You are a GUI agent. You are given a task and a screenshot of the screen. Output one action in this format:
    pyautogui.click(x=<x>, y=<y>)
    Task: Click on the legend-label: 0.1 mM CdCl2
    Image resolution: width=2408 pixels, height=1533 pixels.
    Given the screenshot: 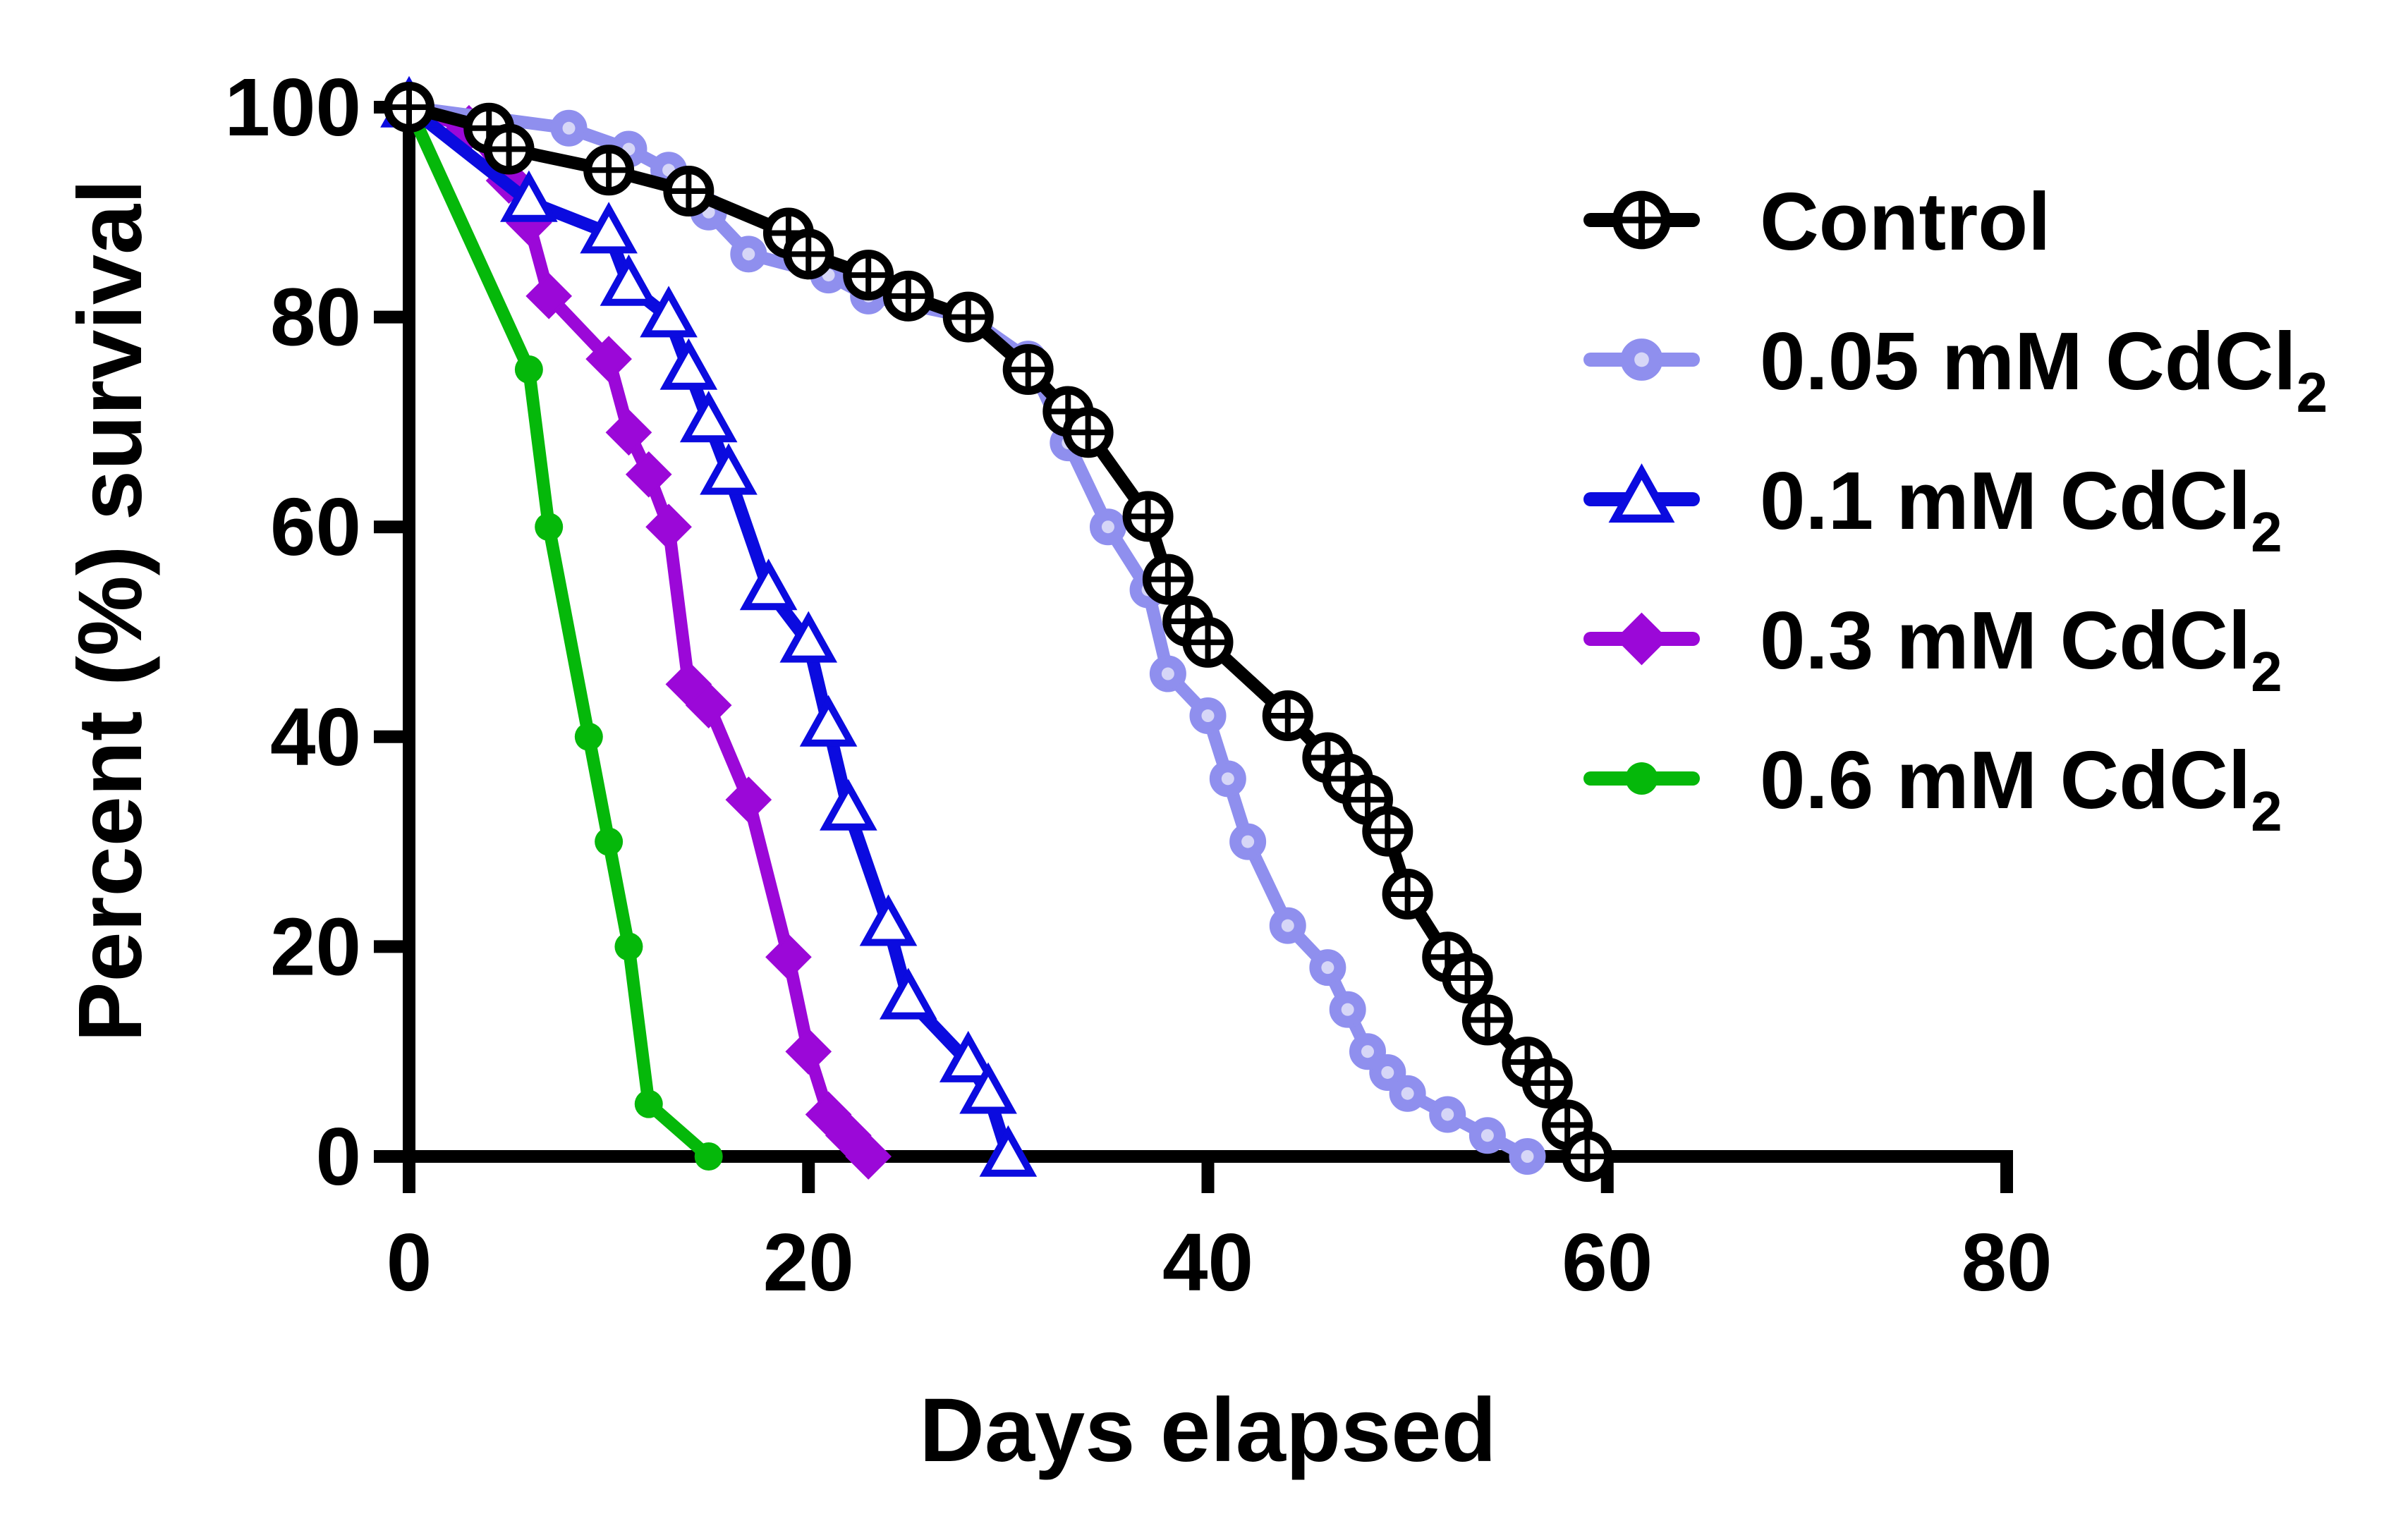 What is the action you would take?
    pyautogui.click(x=2021, y=509)
    